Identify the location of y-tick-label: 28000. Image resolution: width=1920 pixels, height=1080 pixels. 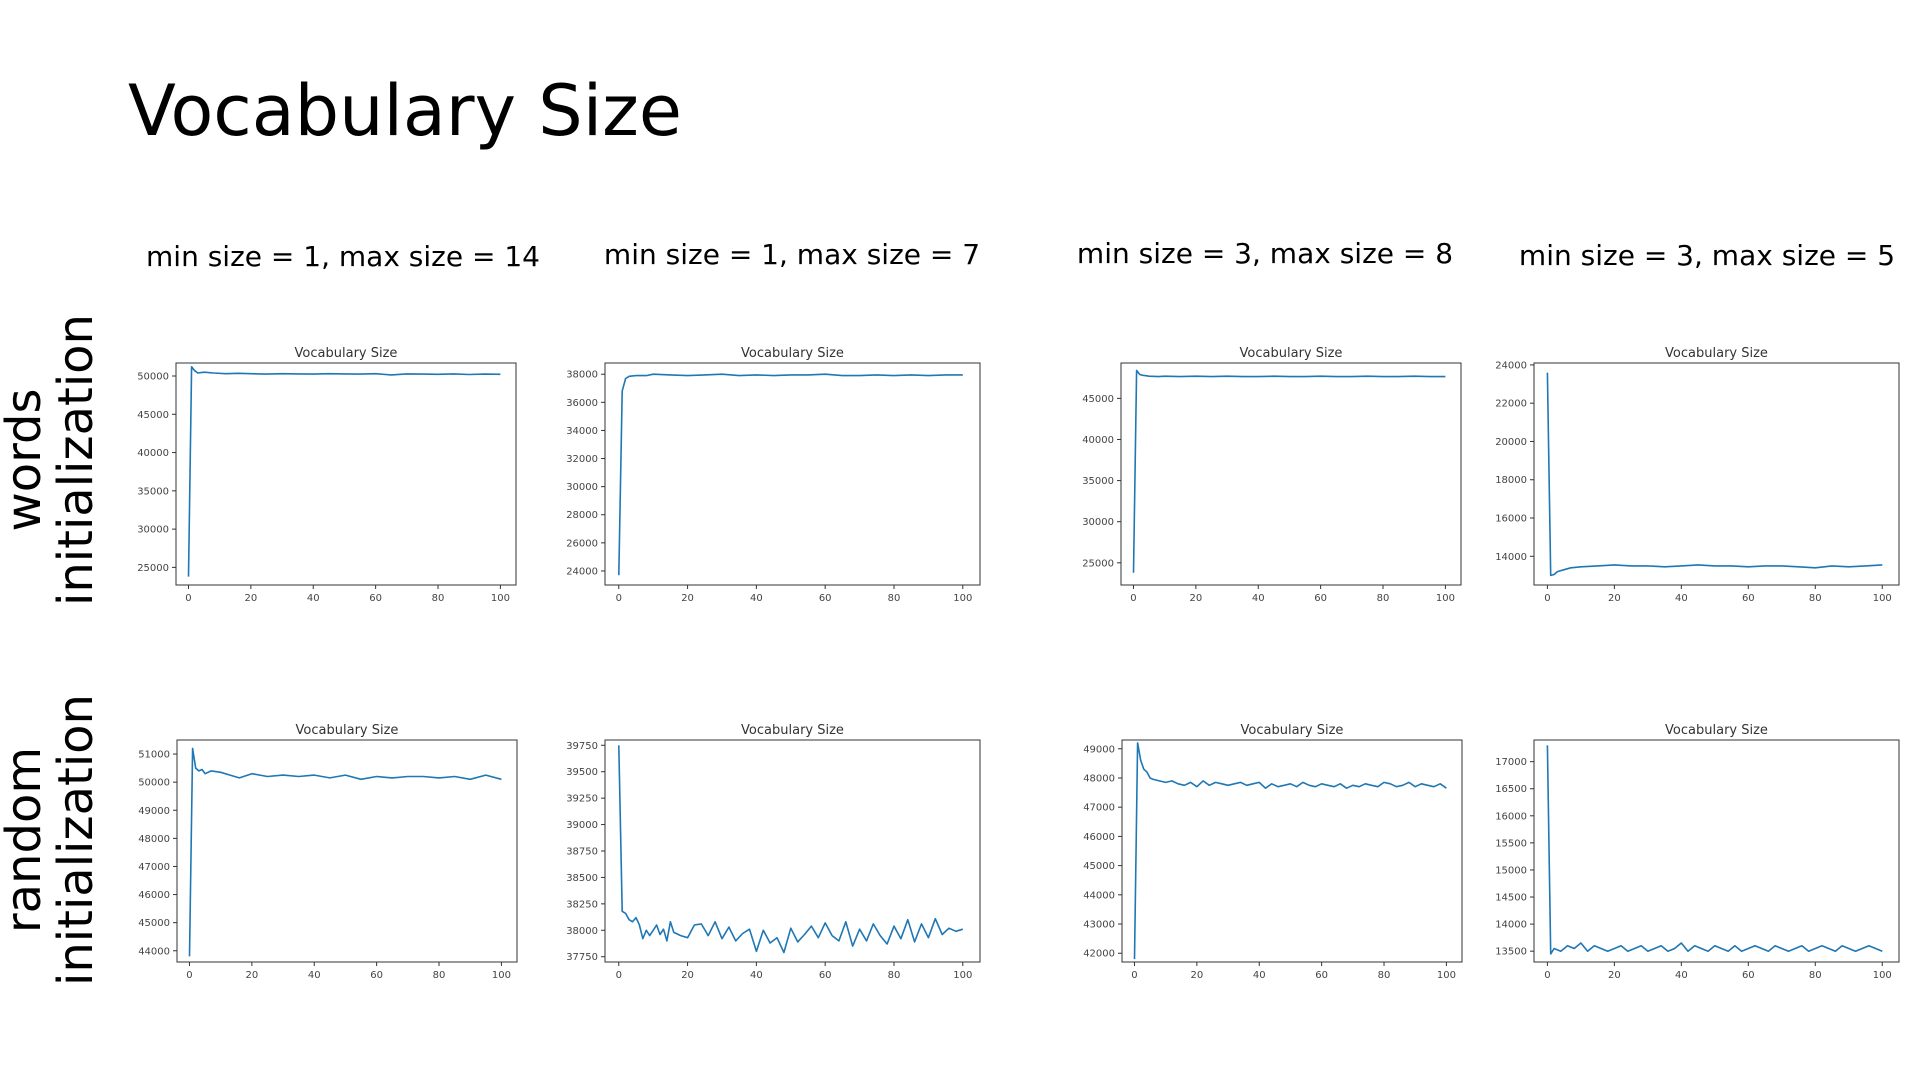
(582, 515).